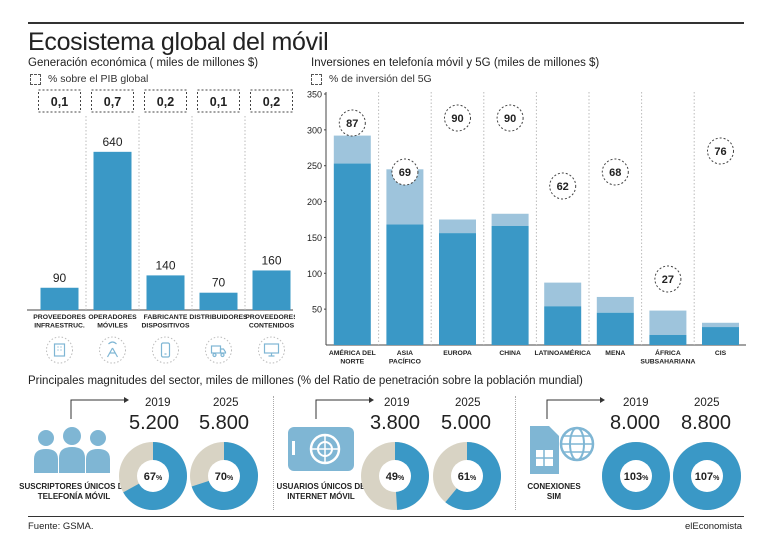 This screenshot has height=551, width=770. I want to click on sim-globe-icon, so click(562, 450).